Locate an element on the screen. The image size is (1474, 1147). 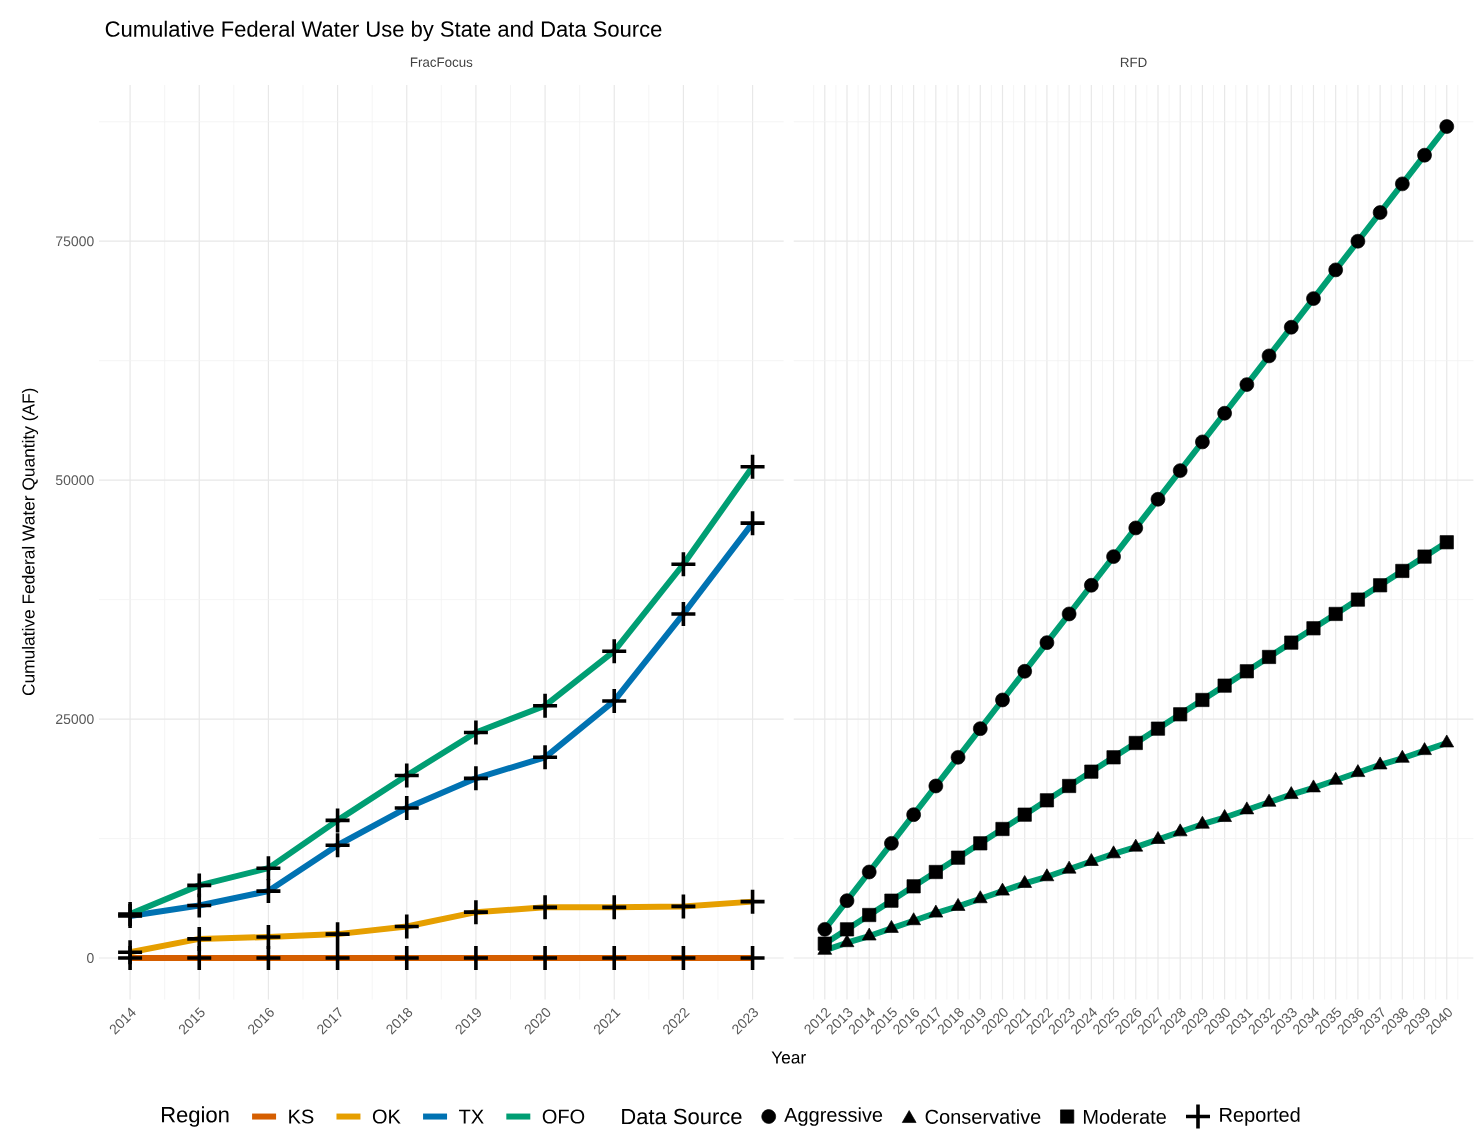
text: Reported is located at coordinates (1260, 1117).